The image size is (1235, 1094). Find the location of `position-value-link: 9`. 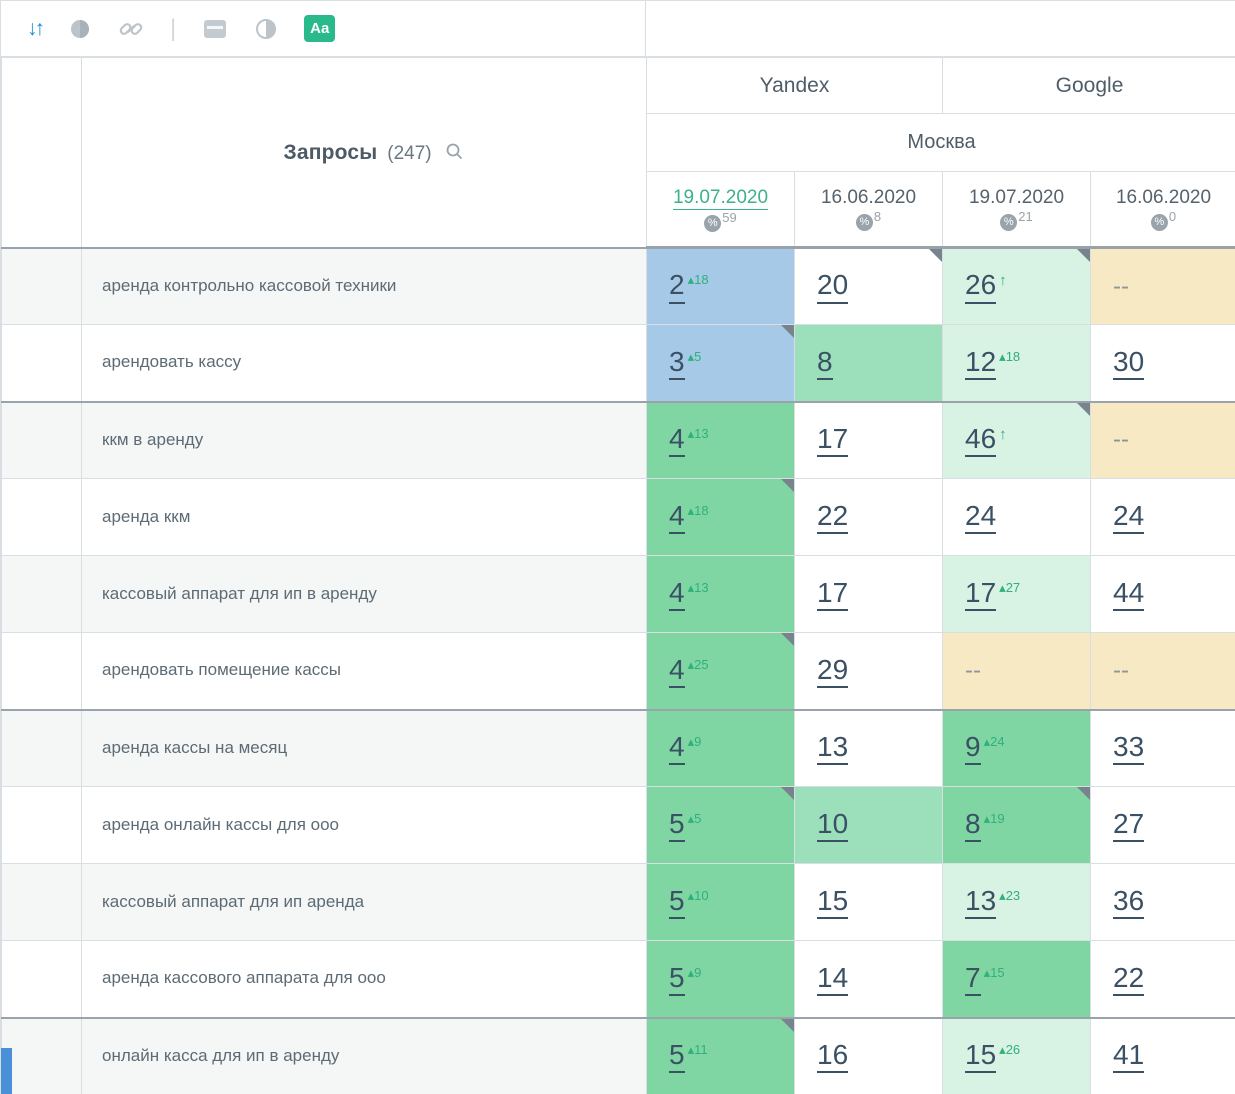

position-value-link: 9 is located at coordinates (973, 748).